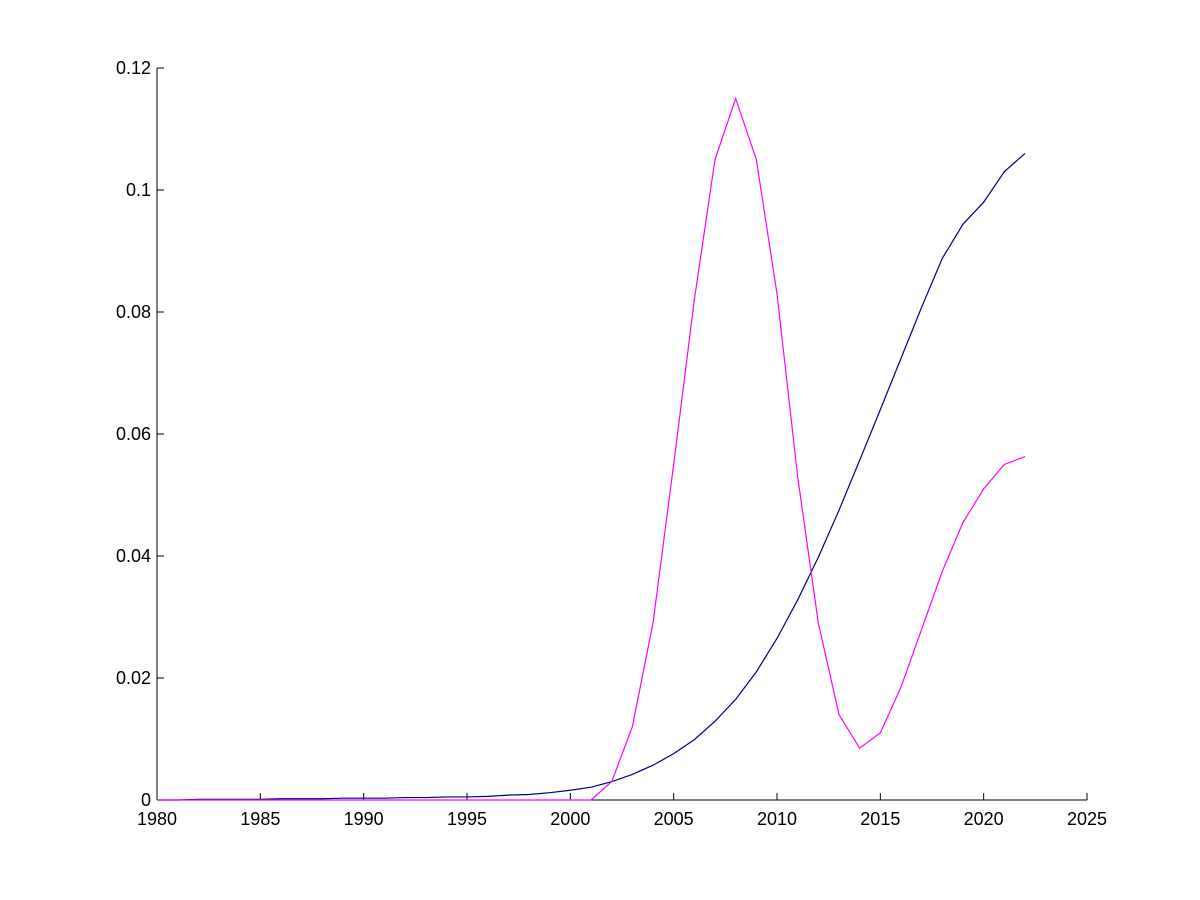 Image resolution: width=1200 pixels, height=900 pixels. What do you see at coordinates (133, 678) in the screenshot?
I see `y-tick-label: 0.02` at bounding box center [133, 678].